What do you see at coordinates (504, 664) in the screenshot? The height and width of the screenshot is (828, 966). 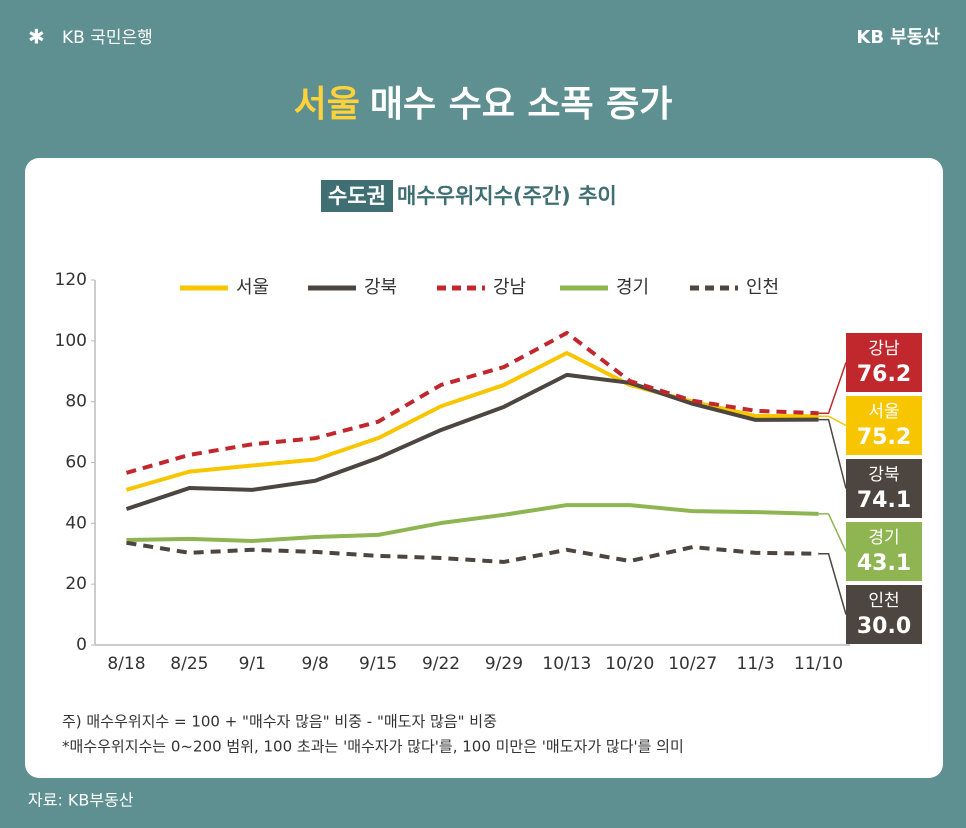 I see `x-tick-label: 9/29` at bounding box center [504, 664].